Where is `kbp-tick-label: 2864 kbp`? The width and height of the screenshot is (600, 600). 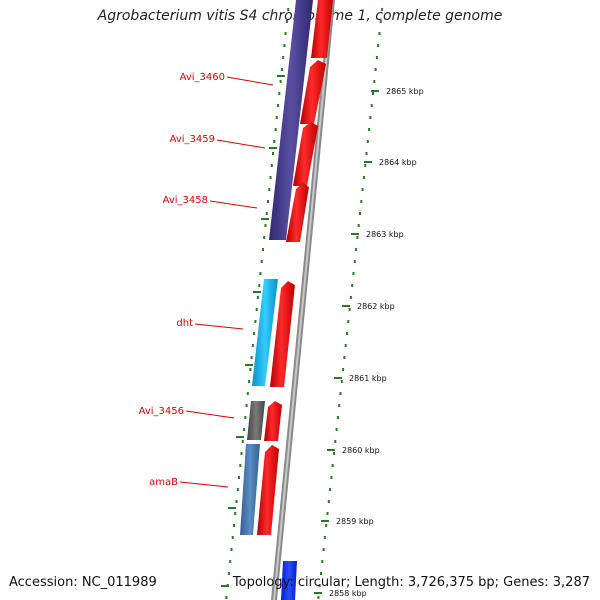
kbp-tick-label: 2864 kbp is located at coordinates (398, 162).